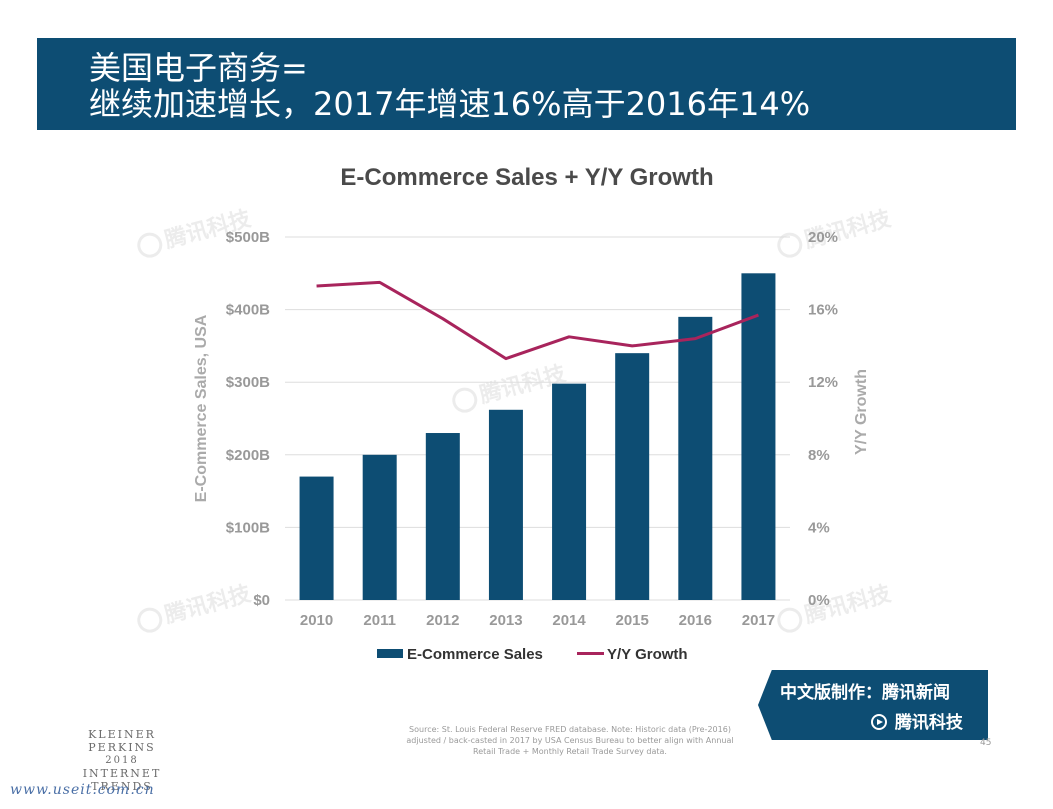 The width and height of the screenshot is (1053, 809). Describe the element at coordinates (208, 604) in the screenshot. I see `watermark-text: 腾讯科技` at that location.